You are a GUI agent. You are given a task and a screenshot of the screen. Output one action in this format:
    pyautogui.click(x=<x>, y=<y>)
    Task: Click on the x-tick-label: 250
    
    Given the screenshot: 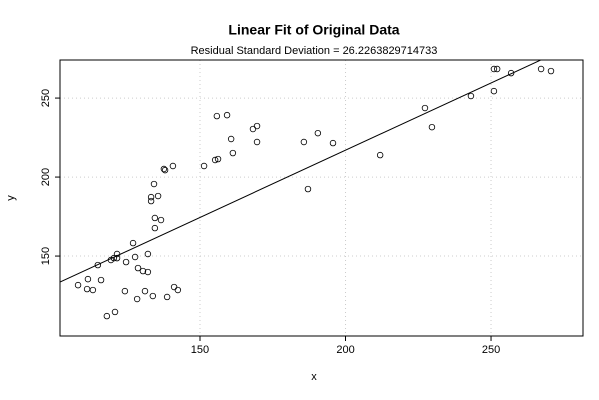 What is the action you would take?
    pyautogui.click(x=491, y=350)
    